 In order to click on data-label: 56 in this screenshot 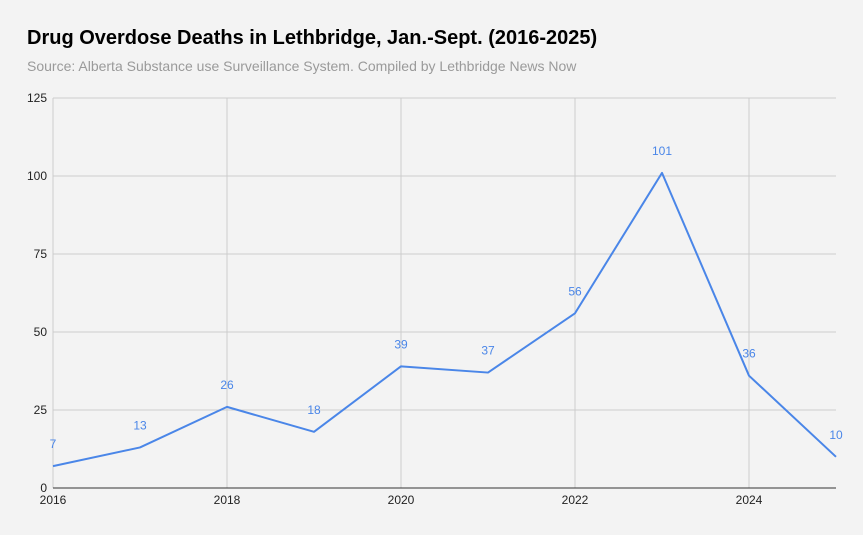, I will do `click(575, 291)`.